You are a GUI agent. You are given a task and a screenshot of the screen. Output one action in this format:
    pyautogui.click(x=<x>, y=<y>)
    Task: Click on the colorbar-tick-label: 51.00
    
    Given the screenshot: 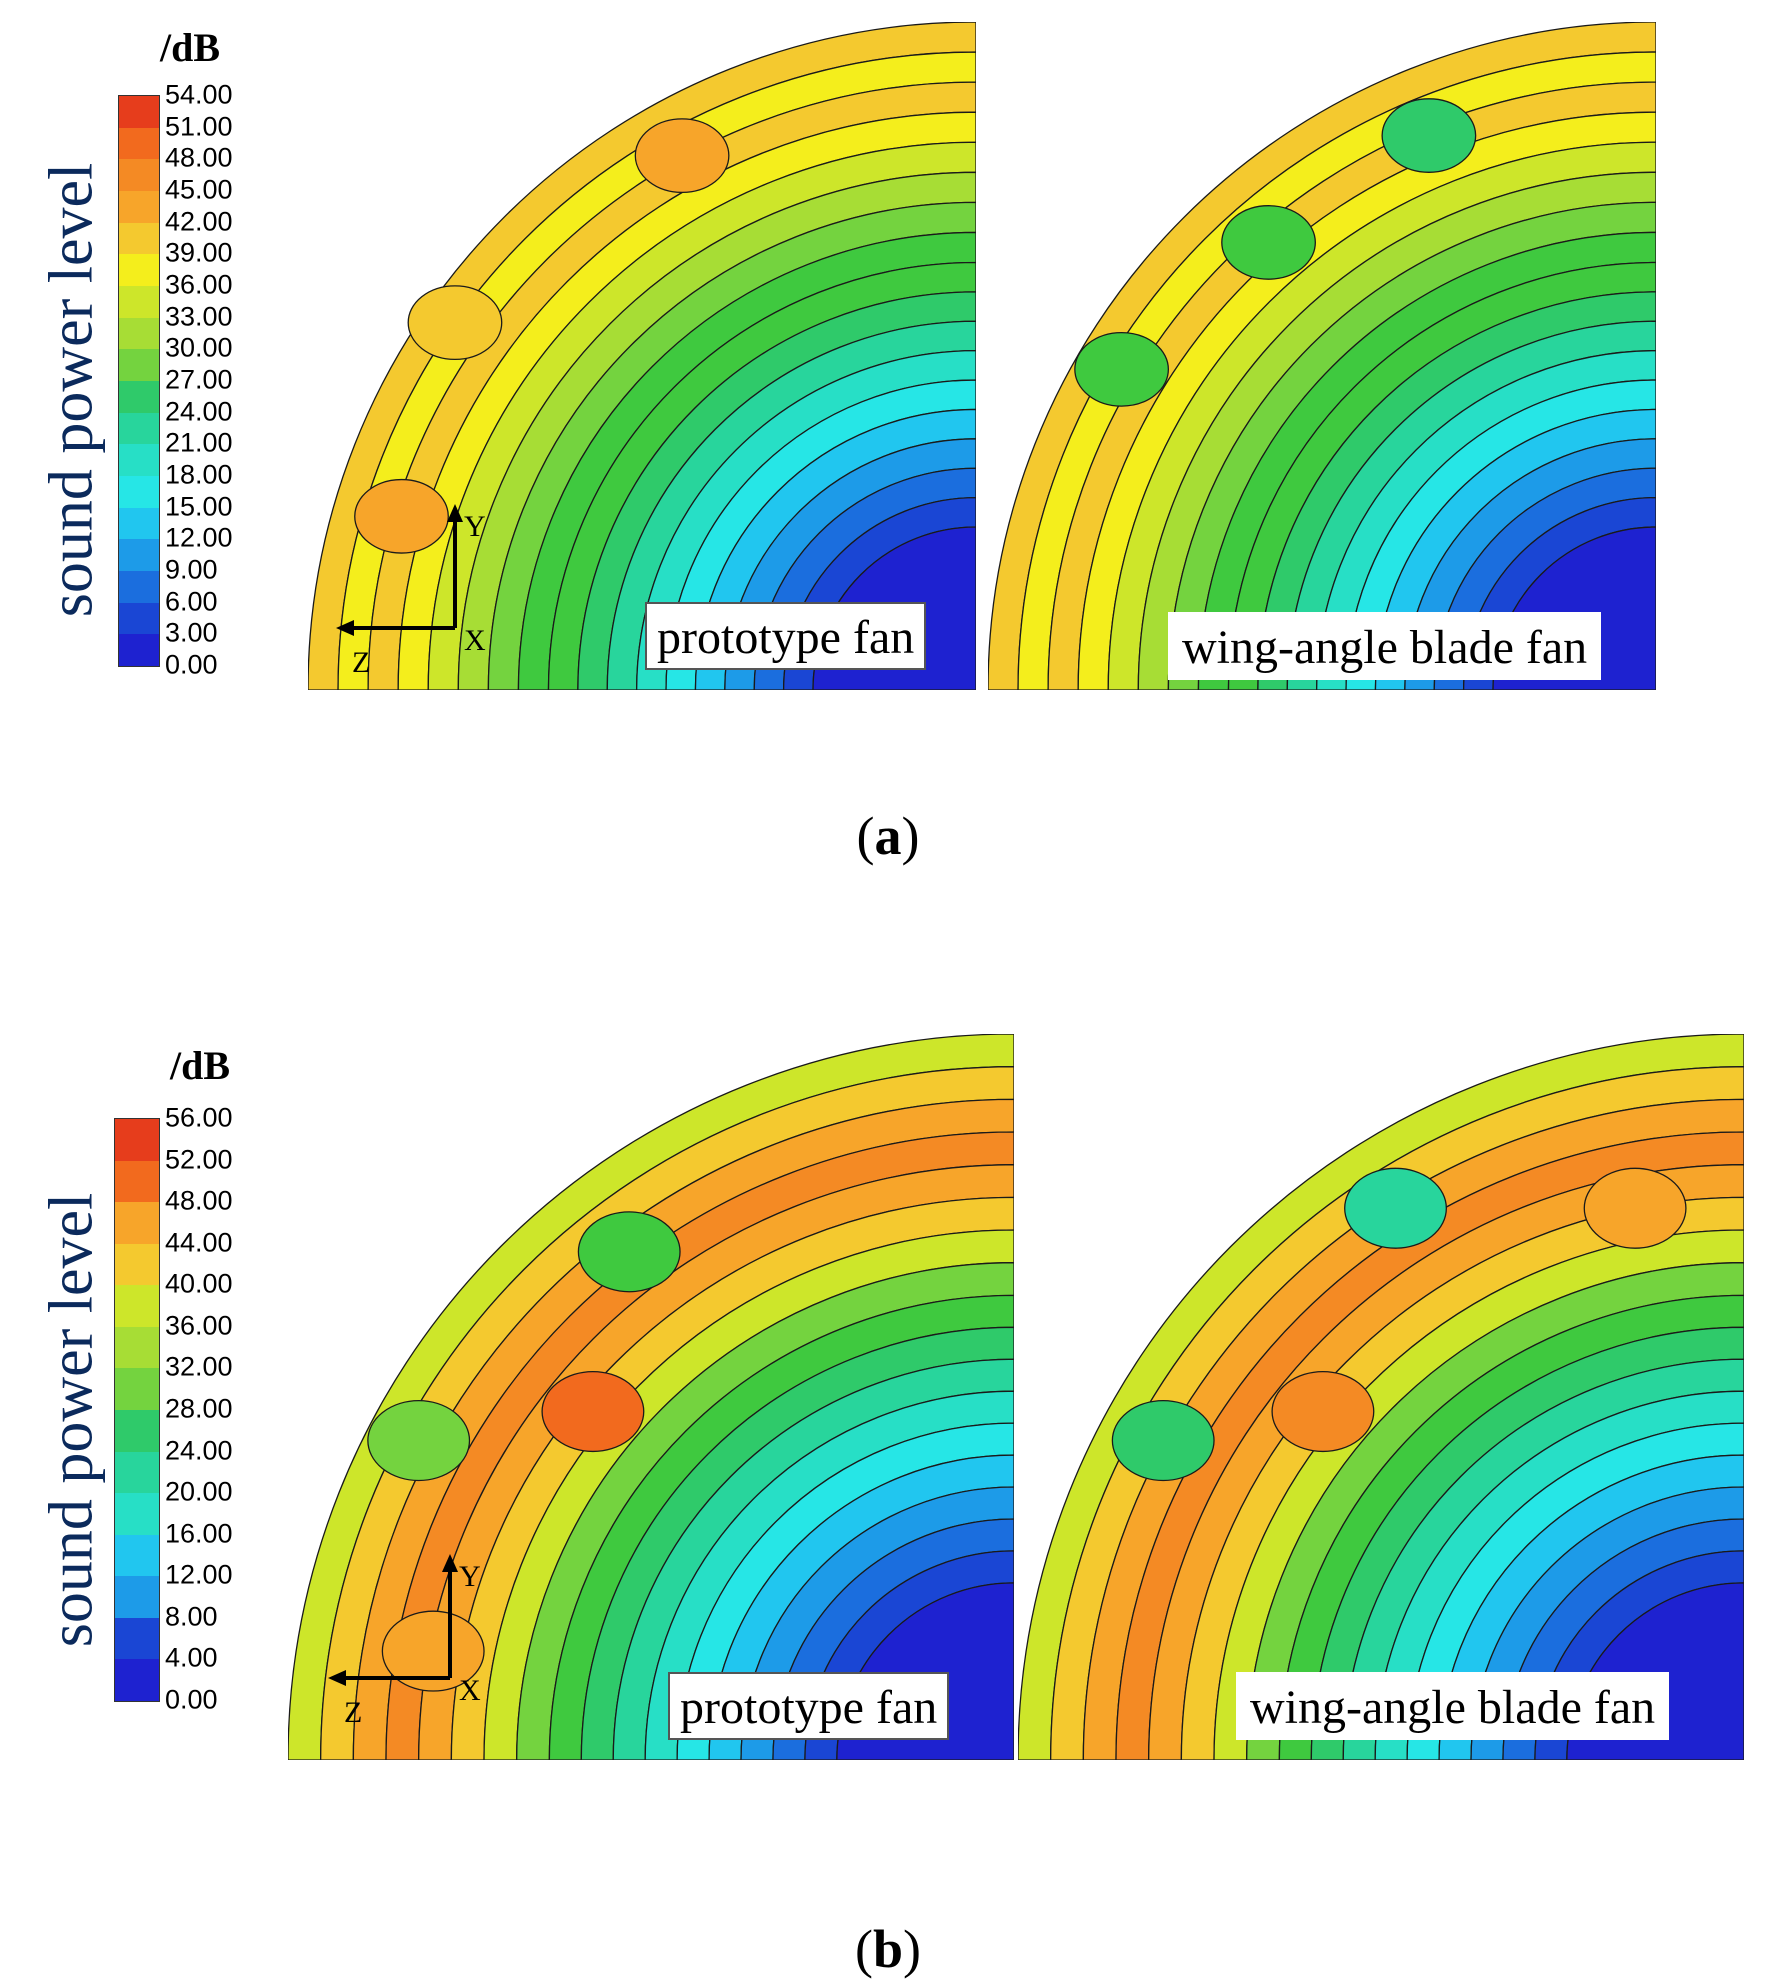 What is the action you would take?
    pyautogui.click(x=199, y=126)
    